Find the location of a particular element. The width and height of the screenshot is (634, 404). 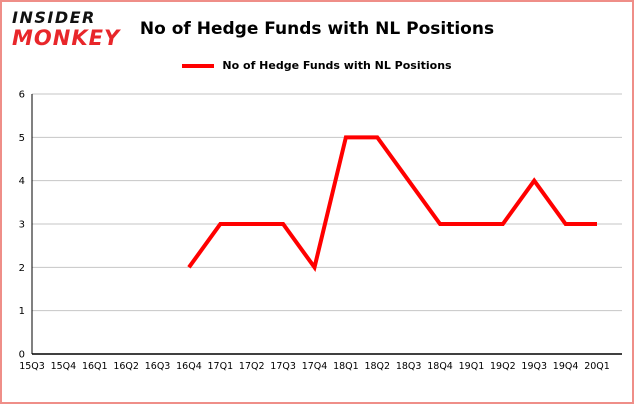

svg-text: 0 is located at coordinates (22, 355).